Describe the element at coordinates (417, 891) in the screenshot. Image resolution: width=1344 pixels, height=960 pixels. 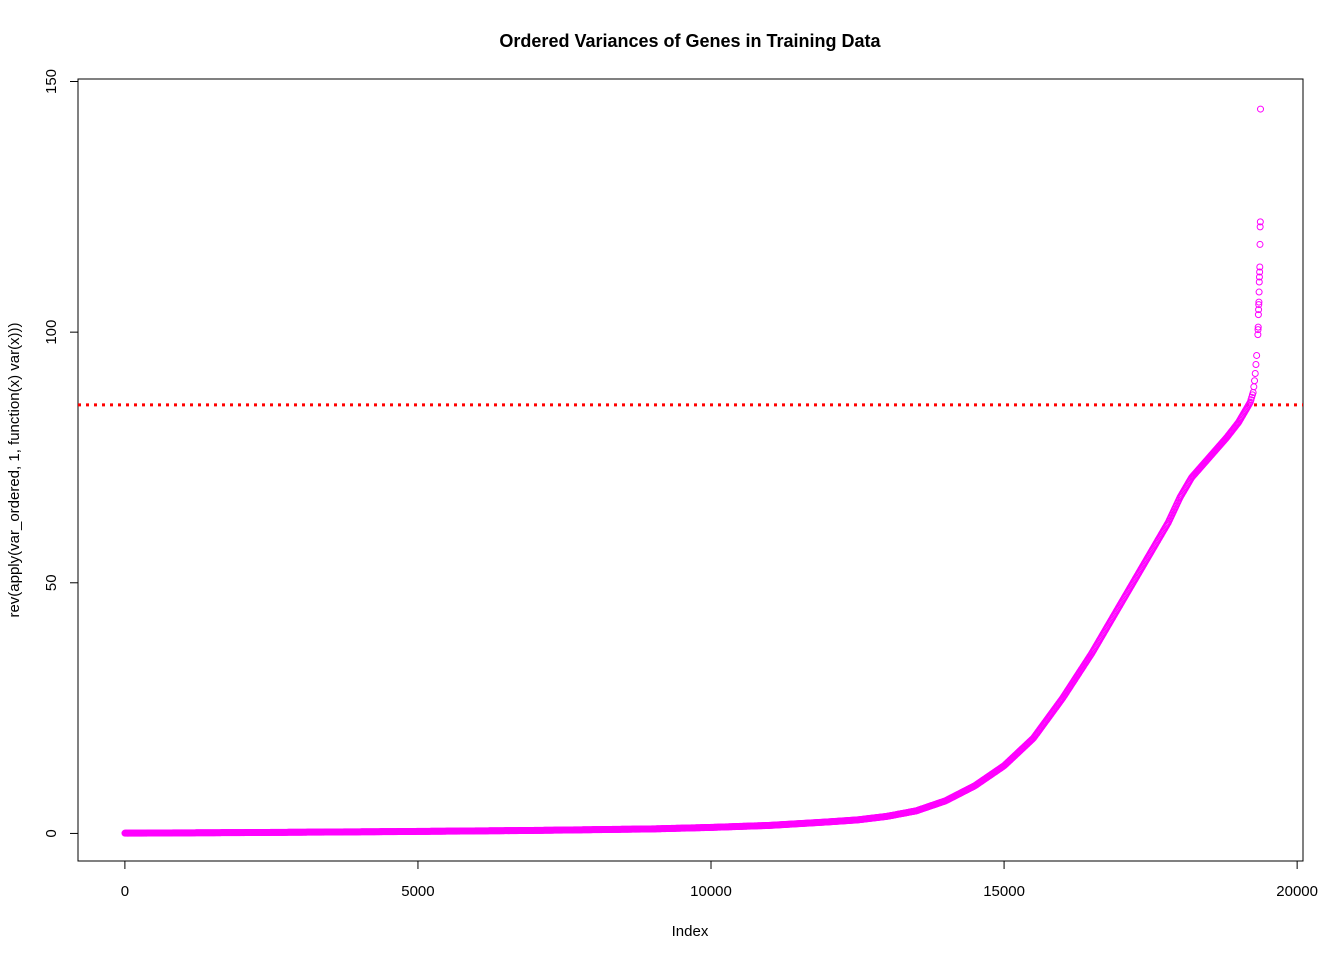
I see `x-tick-label: 5000` at that location.